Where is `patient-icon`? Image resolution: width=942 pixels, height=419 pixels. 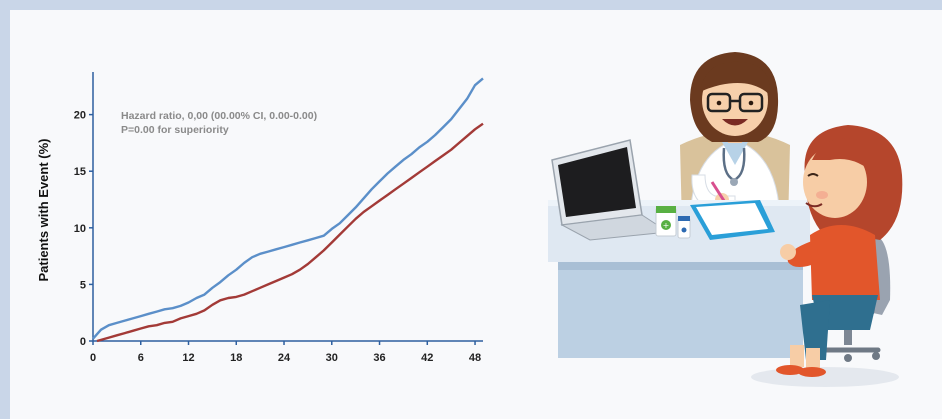 patient-icon is located at coordinates (839, 251).